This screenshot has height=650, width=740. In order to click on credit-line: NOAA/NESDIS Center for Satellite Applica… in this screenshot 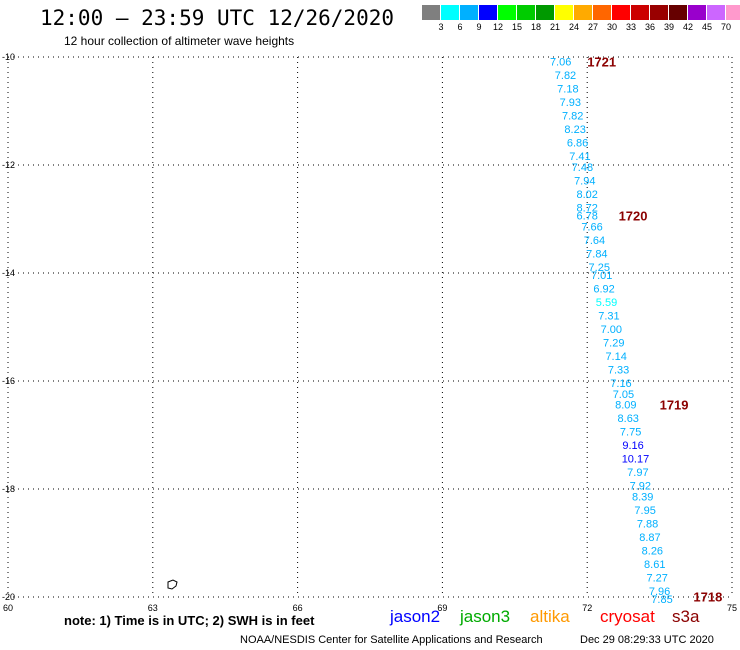, I will do `click(391, 640)`.